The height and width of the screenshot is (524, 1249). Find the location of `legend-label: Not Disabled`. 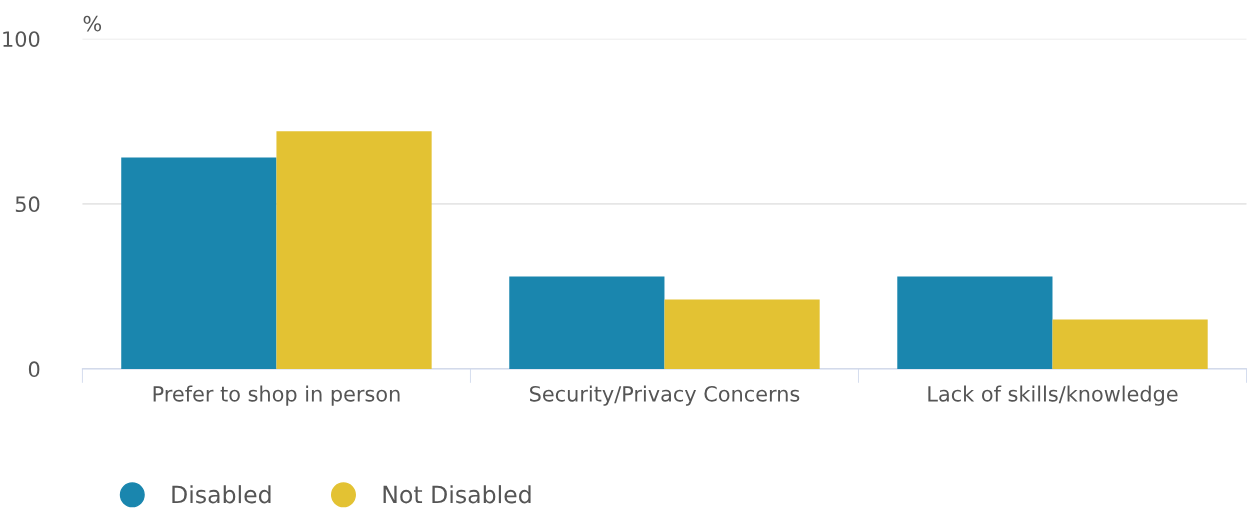

legend-label: Not Disabled is located at coordinates (457, 494).